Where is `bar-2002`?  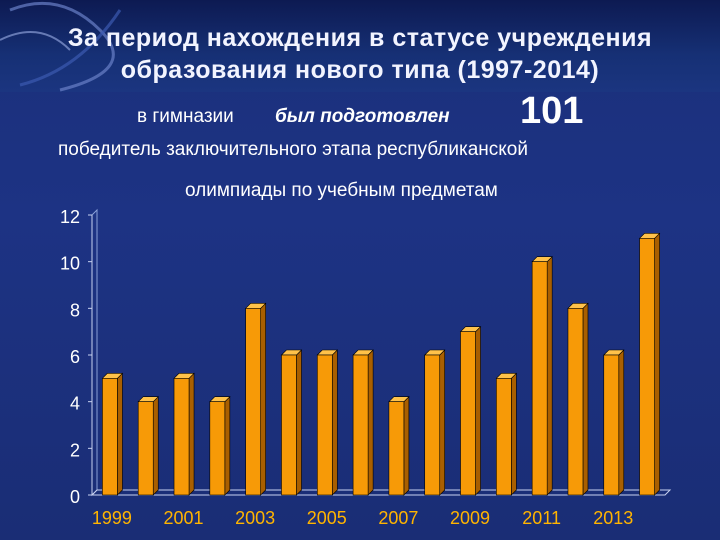 bar-2002 is located at coordinates (220, 445).